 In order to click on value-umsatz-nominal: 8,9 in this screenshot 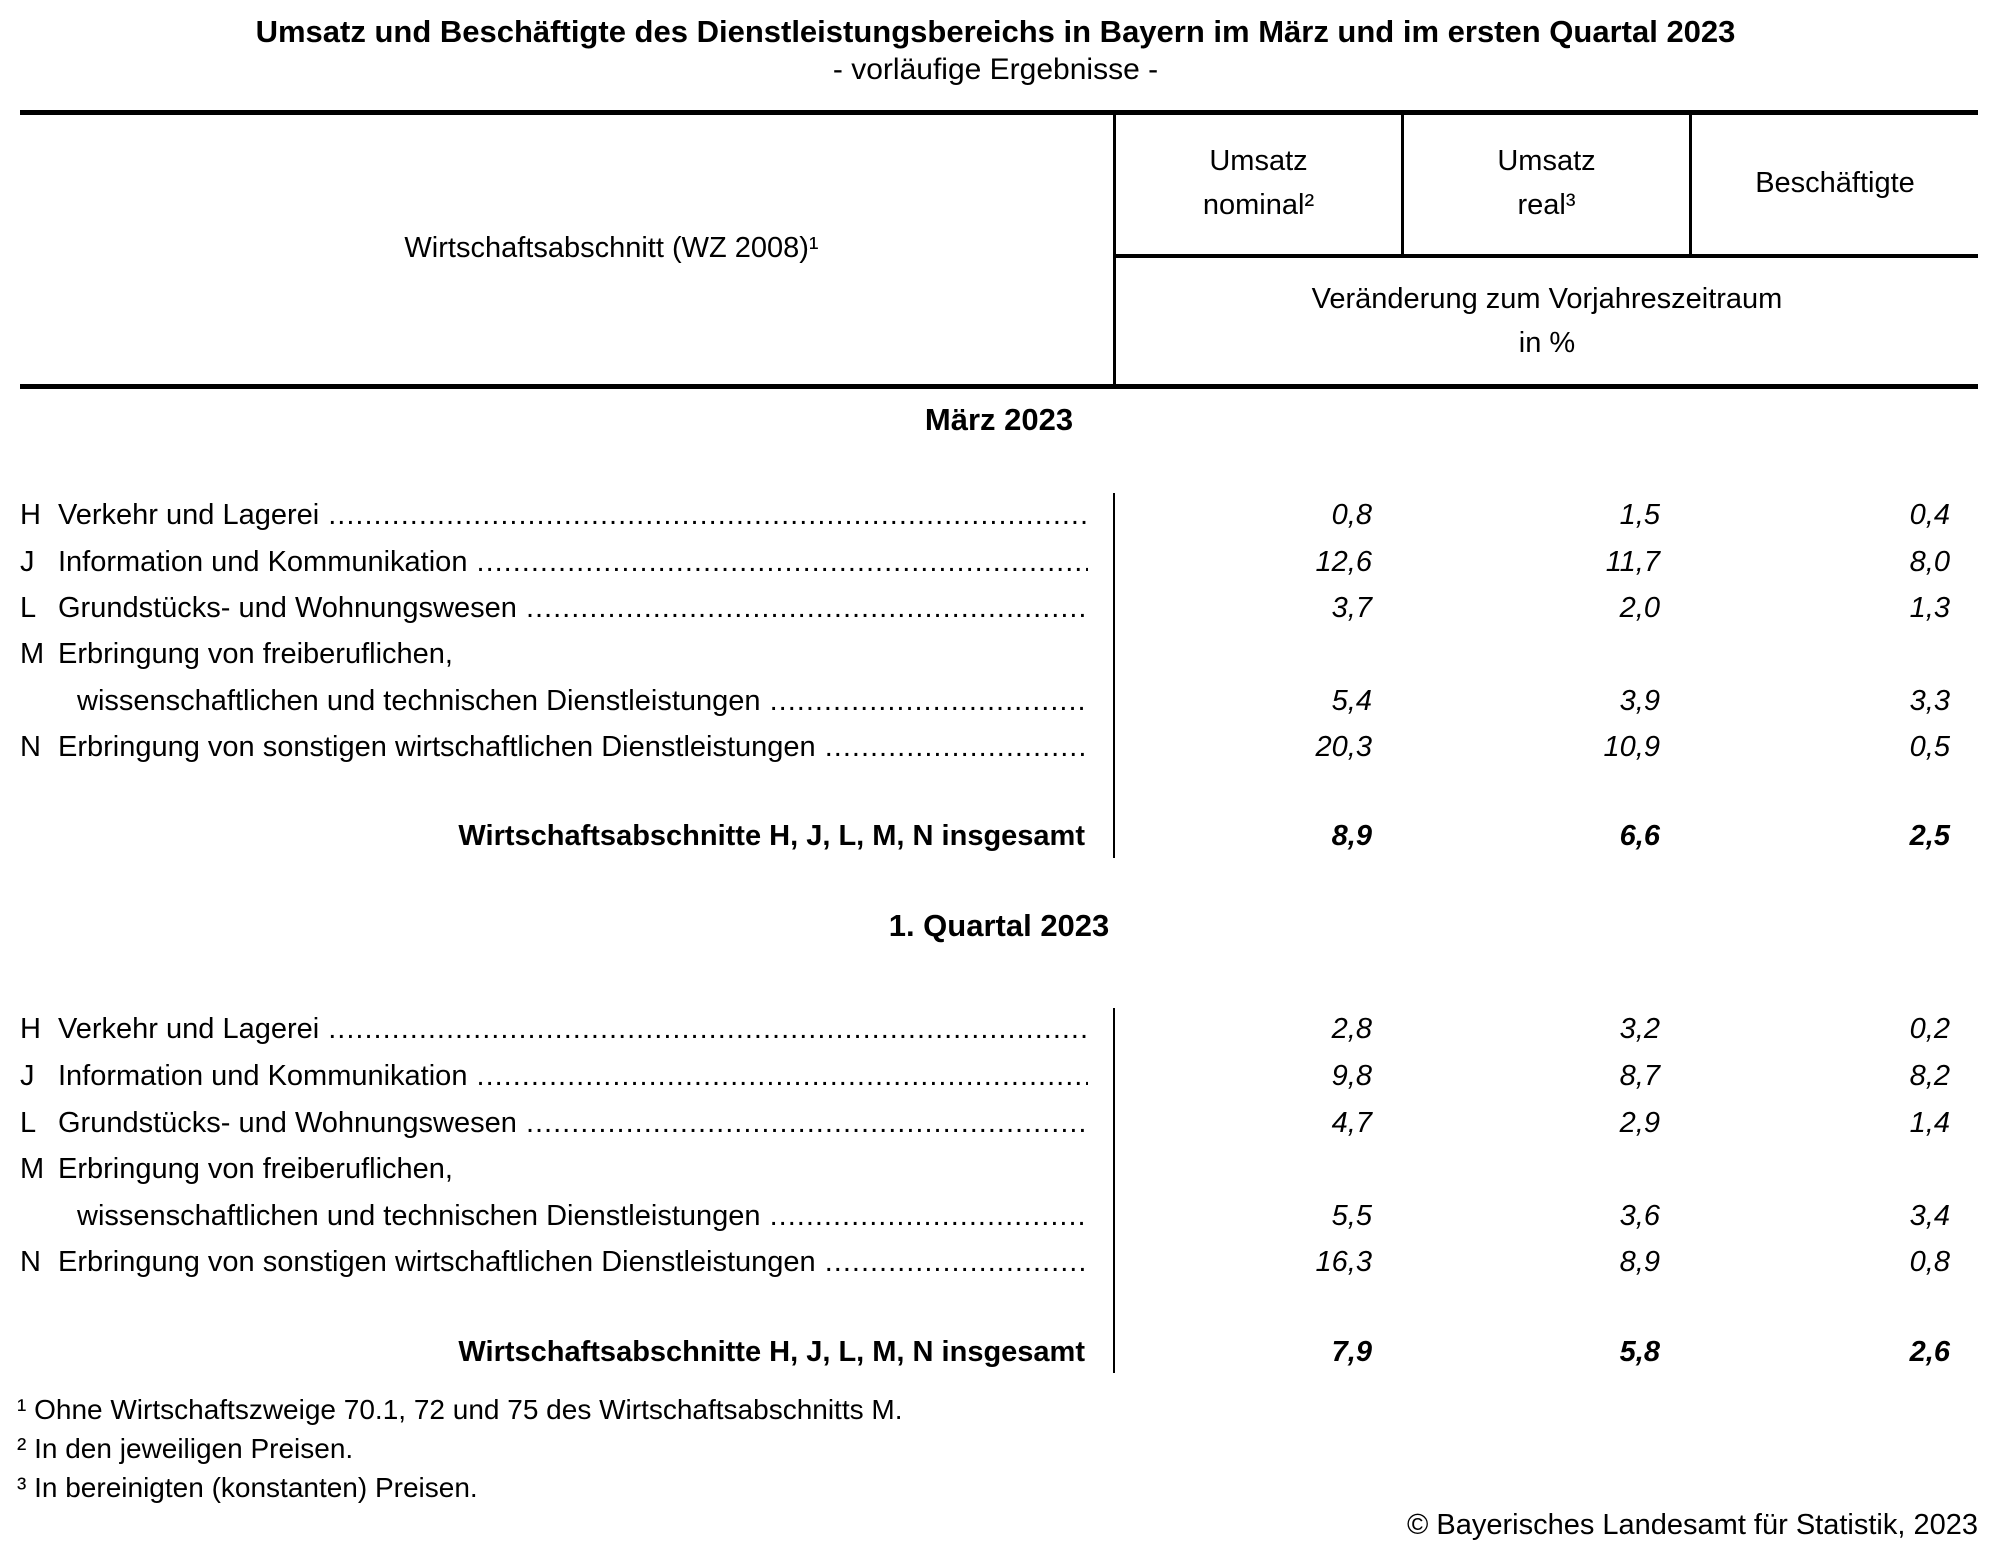, I will do `click(1351, 836)`.